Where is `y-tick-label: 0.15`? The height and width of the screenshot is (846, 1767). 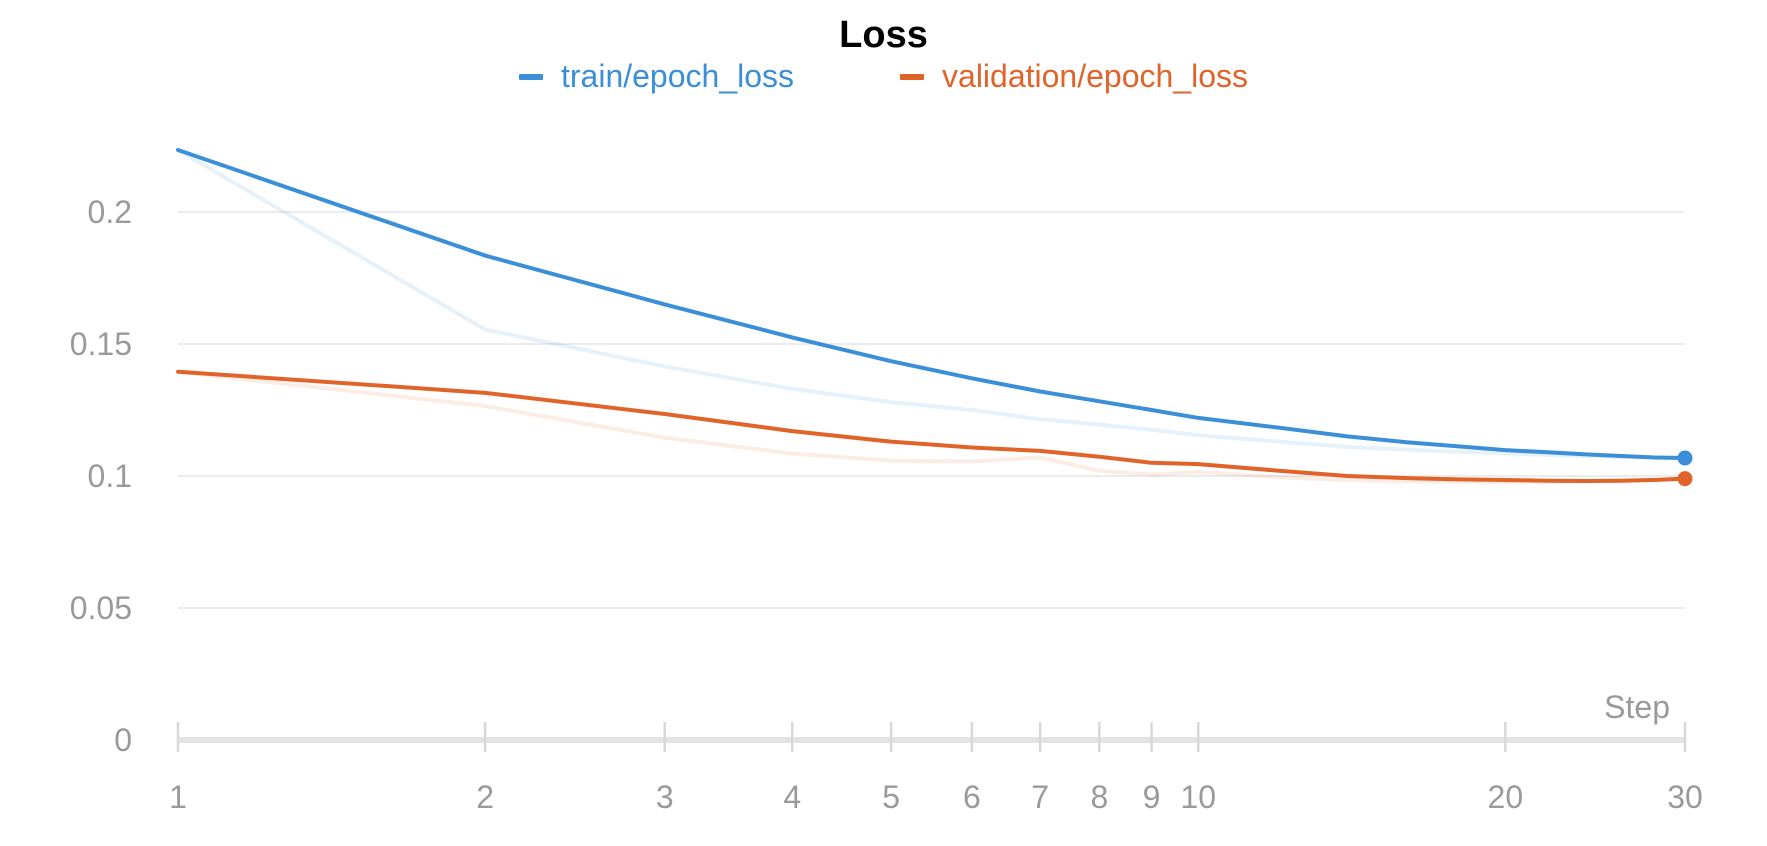 y-tick-label: 0.15 is located at coordinates (101, 344).